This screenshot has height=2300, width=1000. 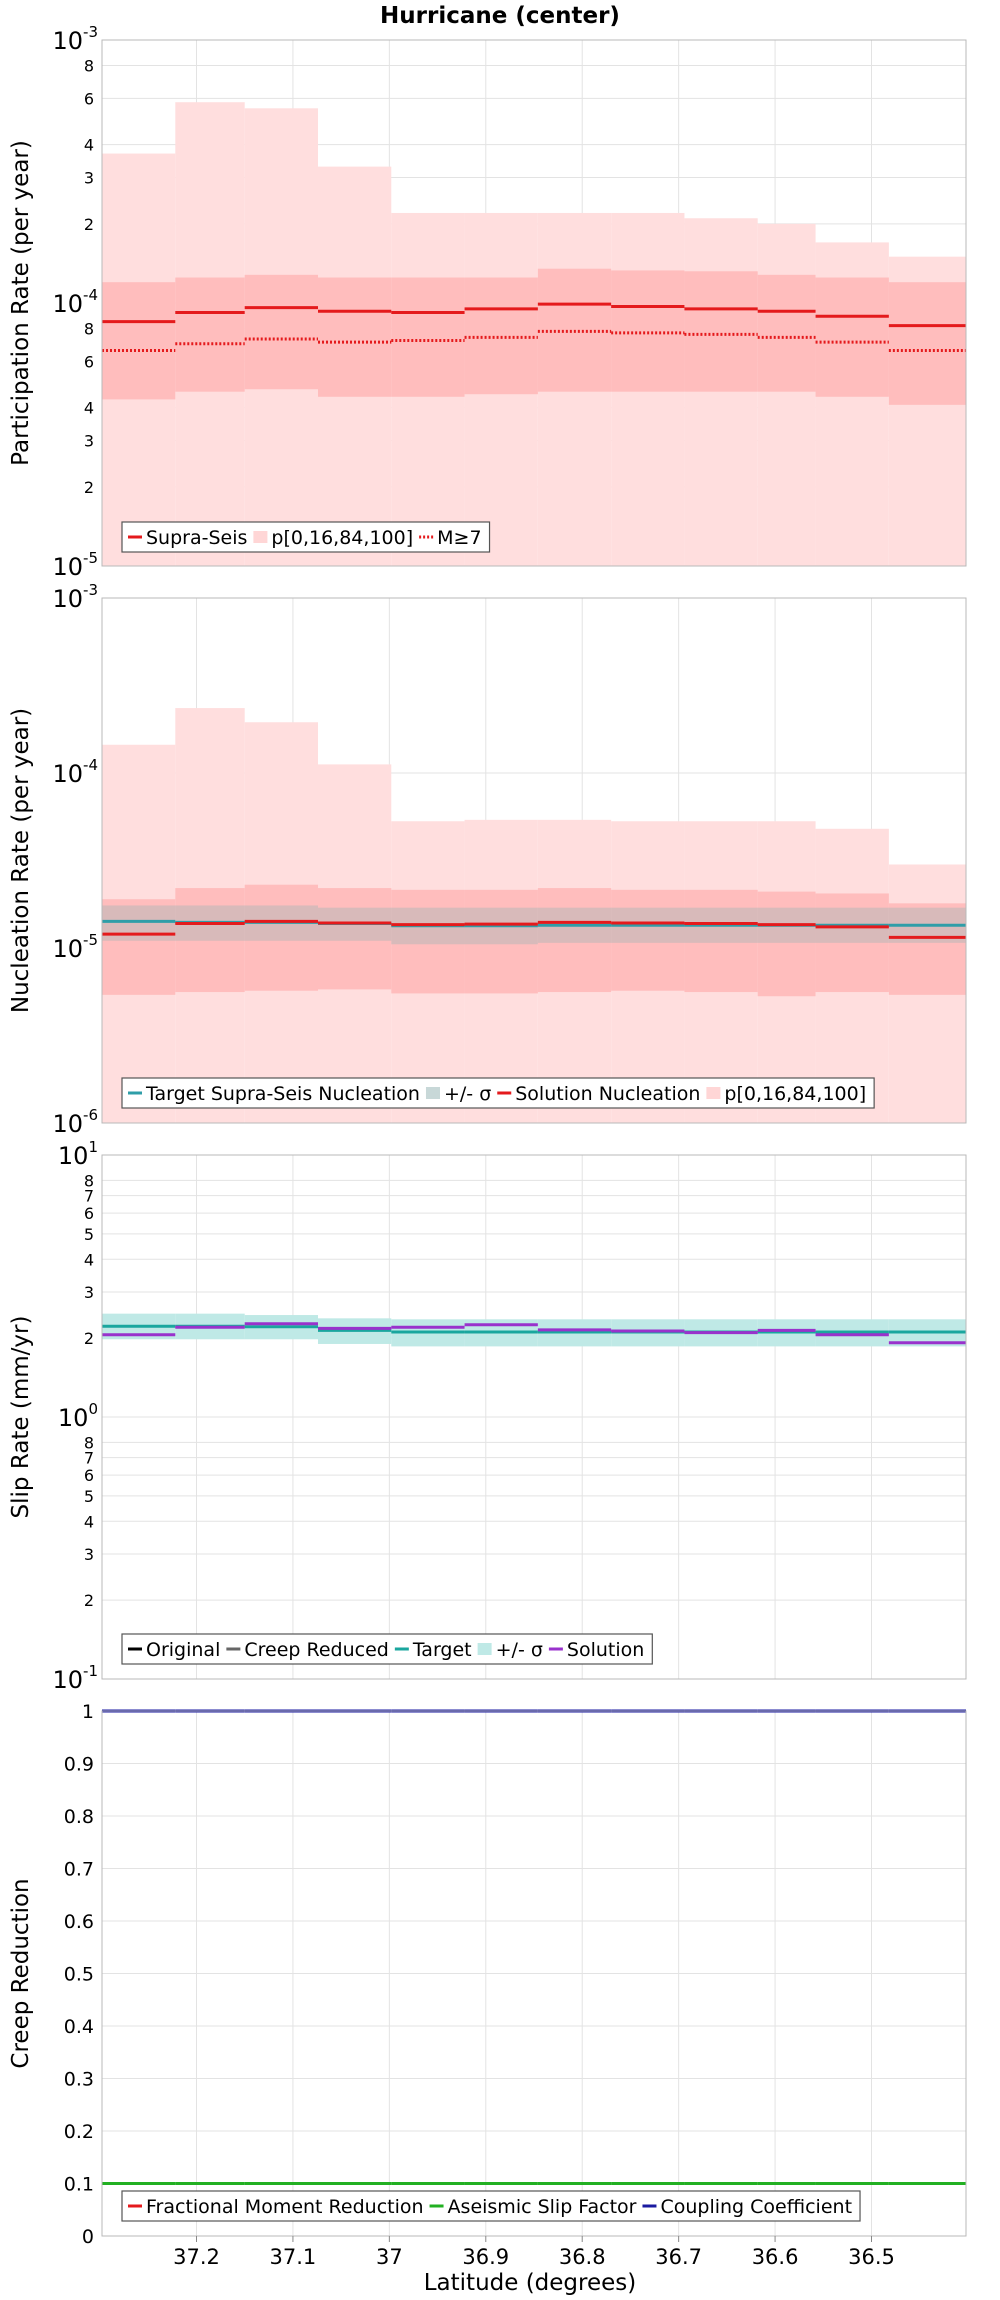 What do you see at coordinates (389, 2257) in the screenshot?
I see `x-tick-label: 37` at bounding box center [389, 2257].